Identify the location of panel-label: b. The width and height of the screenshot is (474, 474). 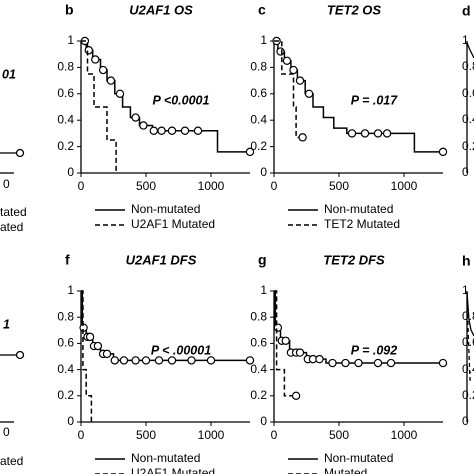
(69, 10).